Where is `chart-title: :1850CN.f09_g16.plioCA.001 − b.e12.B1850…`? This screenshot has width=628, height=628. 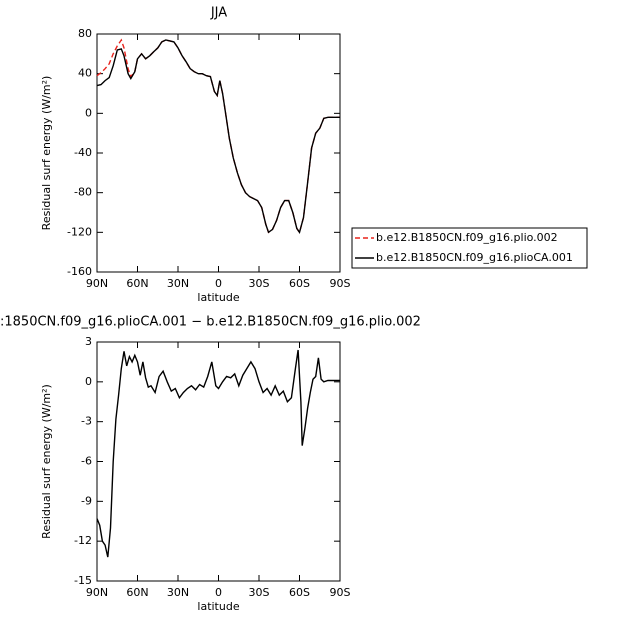 chart-title: :1850CN.f09_g16.plioCA.001 − b.e12.B1850… is located at coordinates (210, 322).